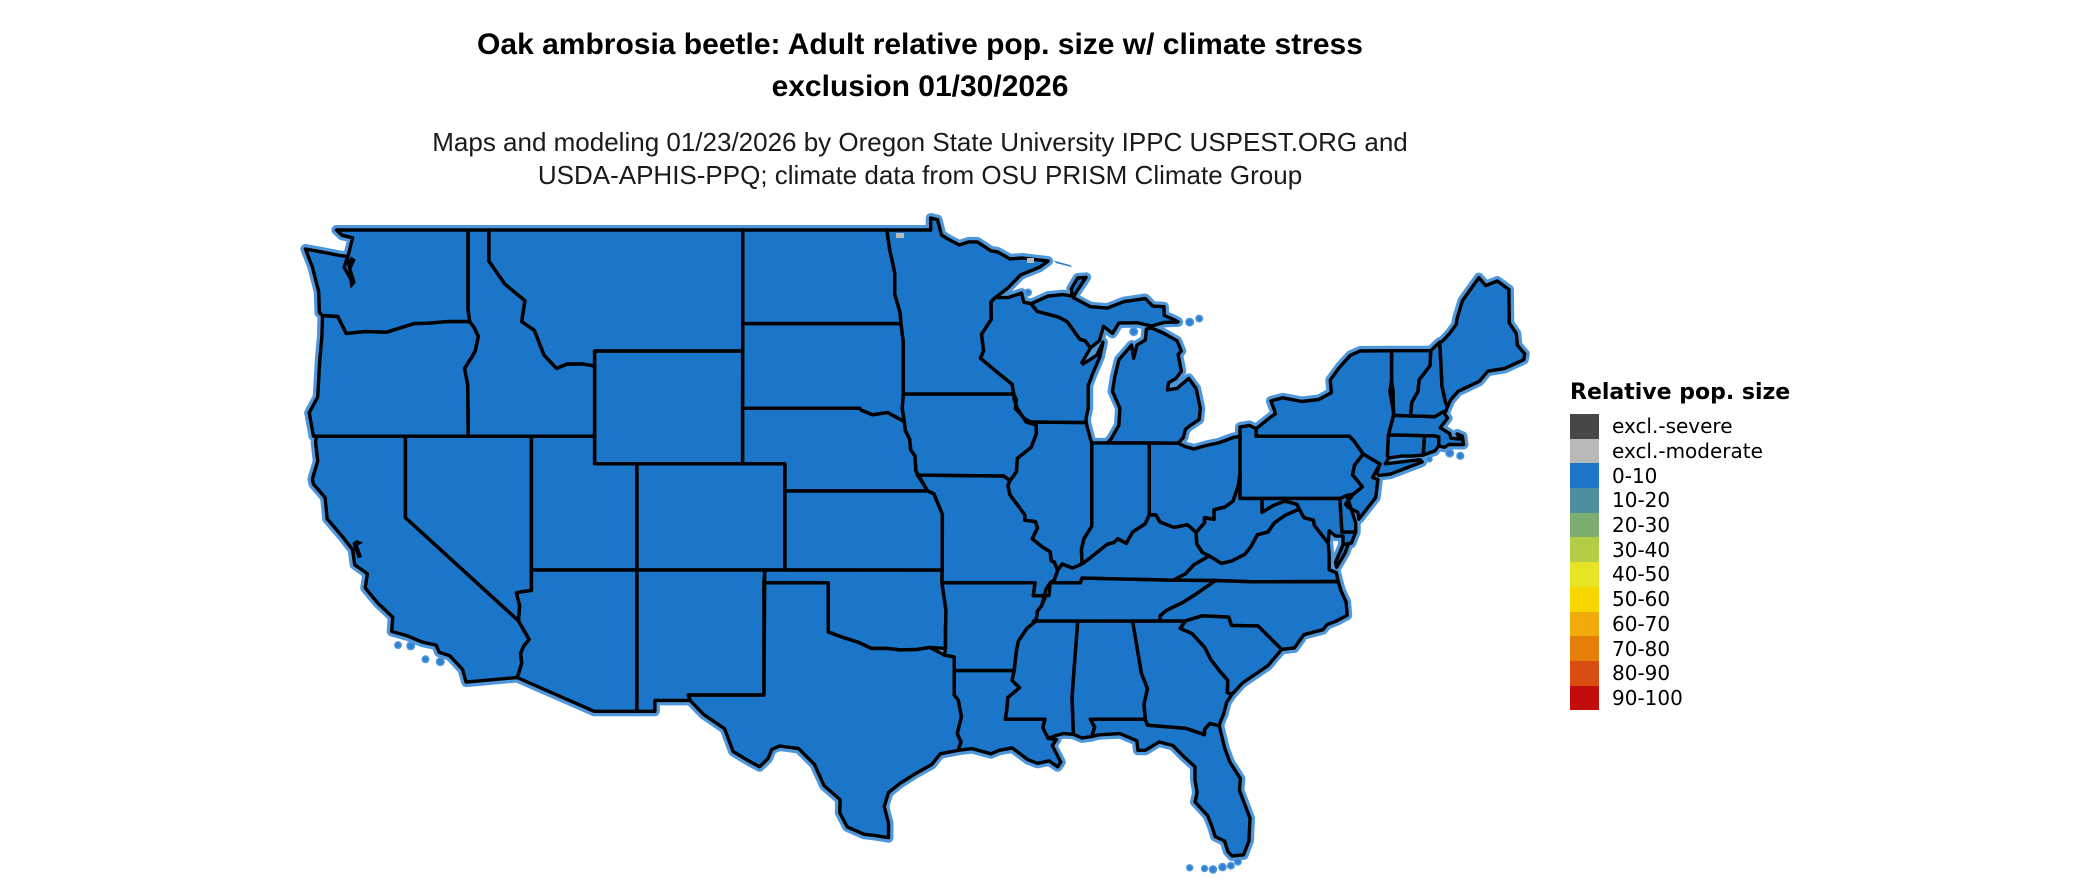  I want to click on state-VA, so click(1261, 545).